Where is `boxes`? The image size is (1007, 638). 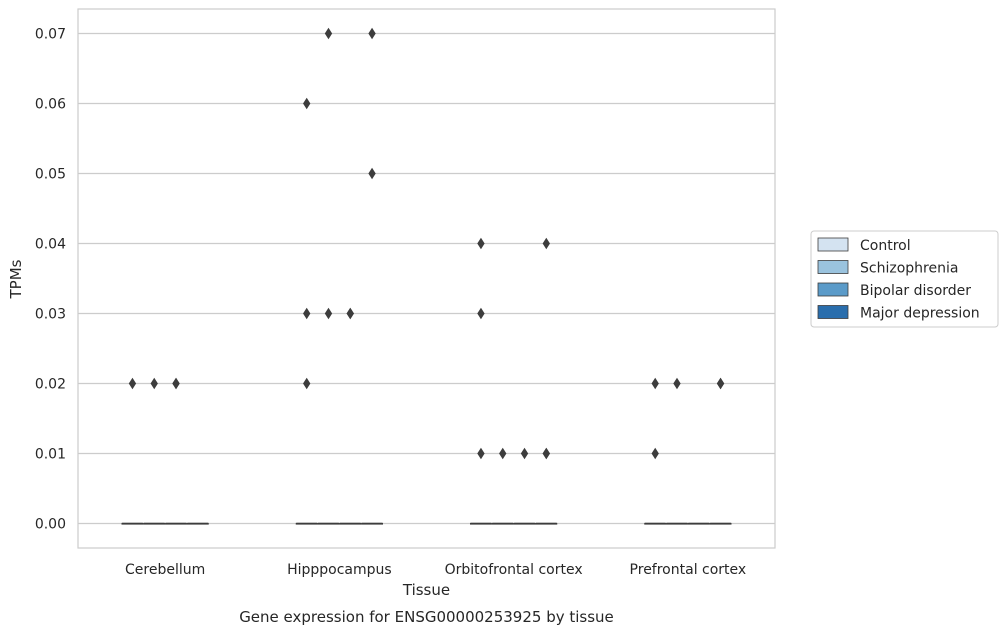 boxes is located at coordinates (426, 523).